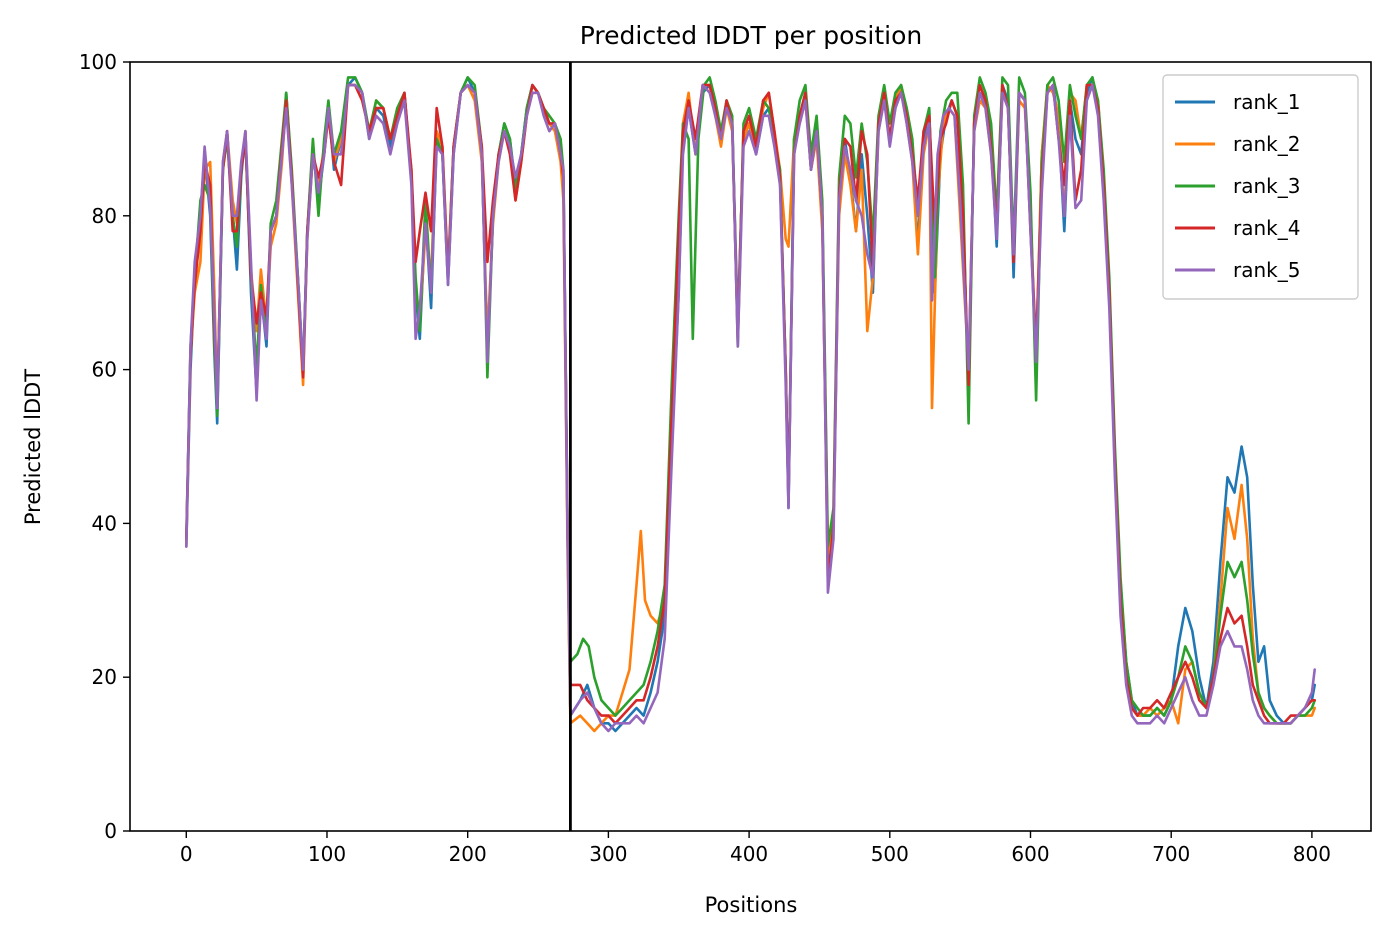  What do you see at coordinates (327, 854) in the screenshot?
I see `x-tick-label: 100` at bounding box center [327, 854].